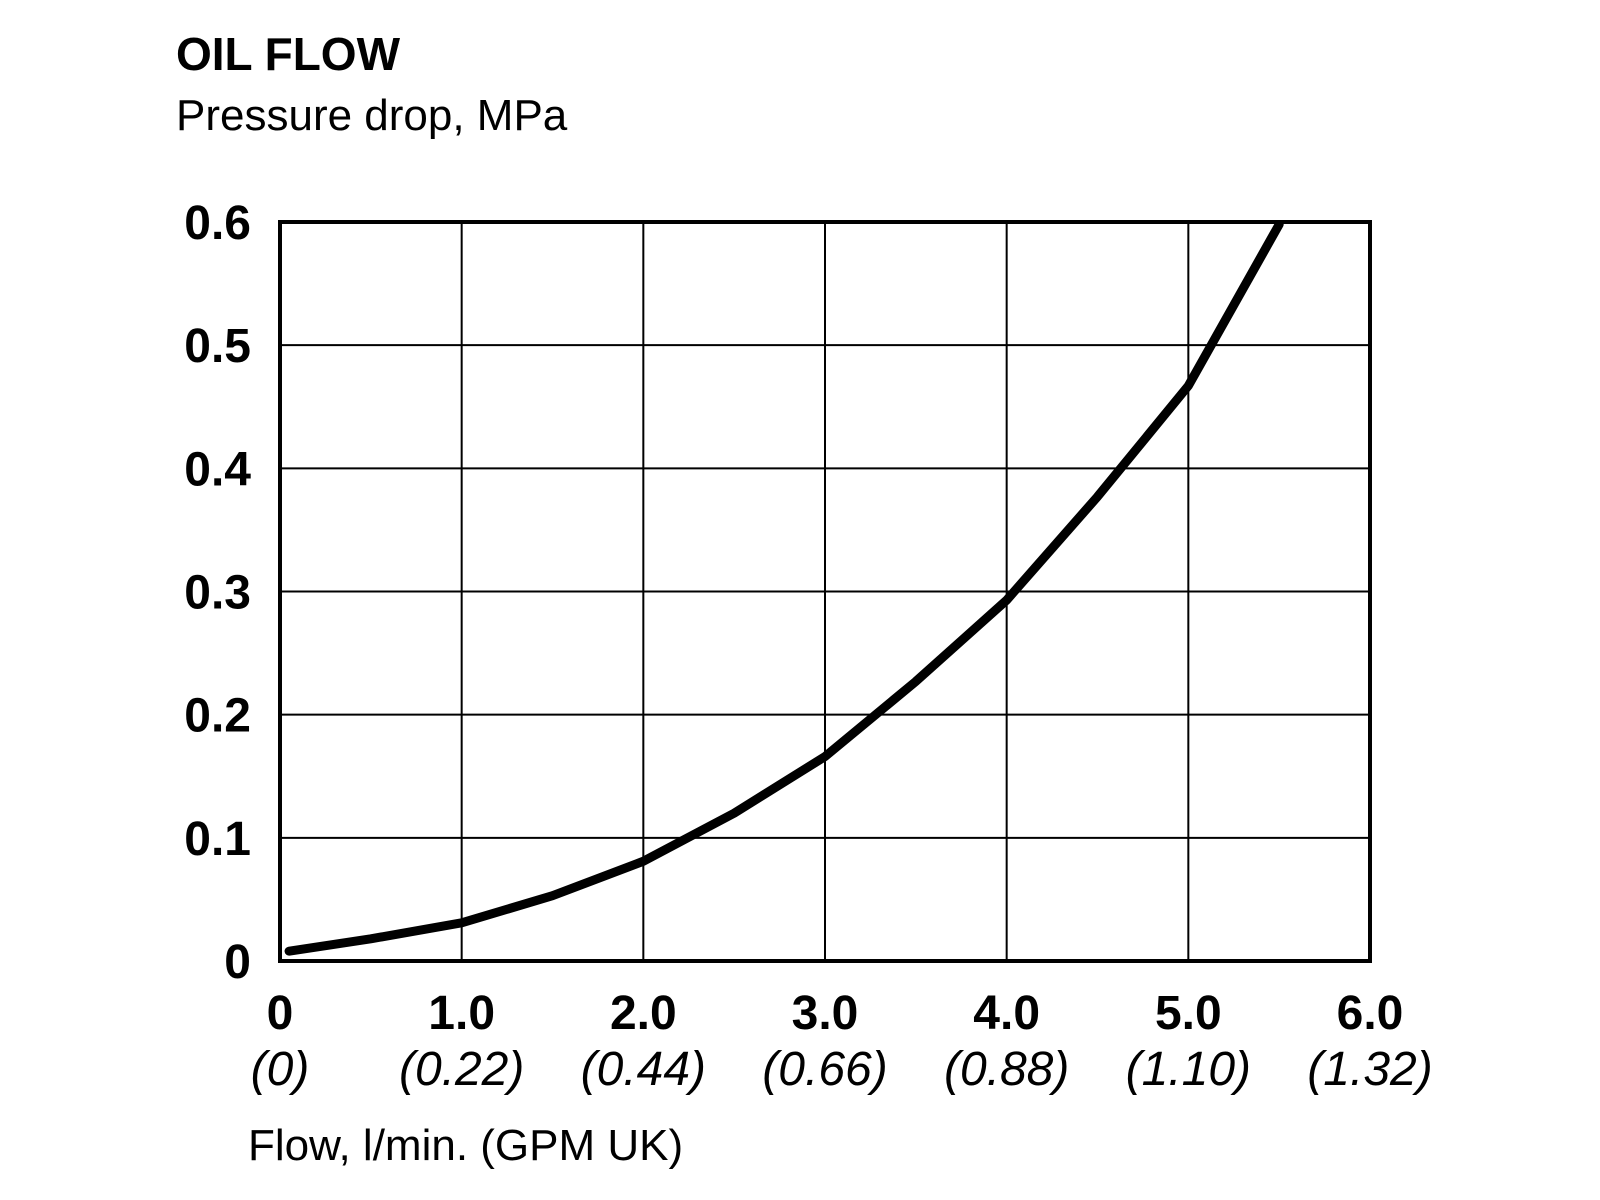  What do you see at coordinates (1006, 1013) in the screenshot?
I see `x-tick-label: 4.0` at bounding box center [1006, 1013].